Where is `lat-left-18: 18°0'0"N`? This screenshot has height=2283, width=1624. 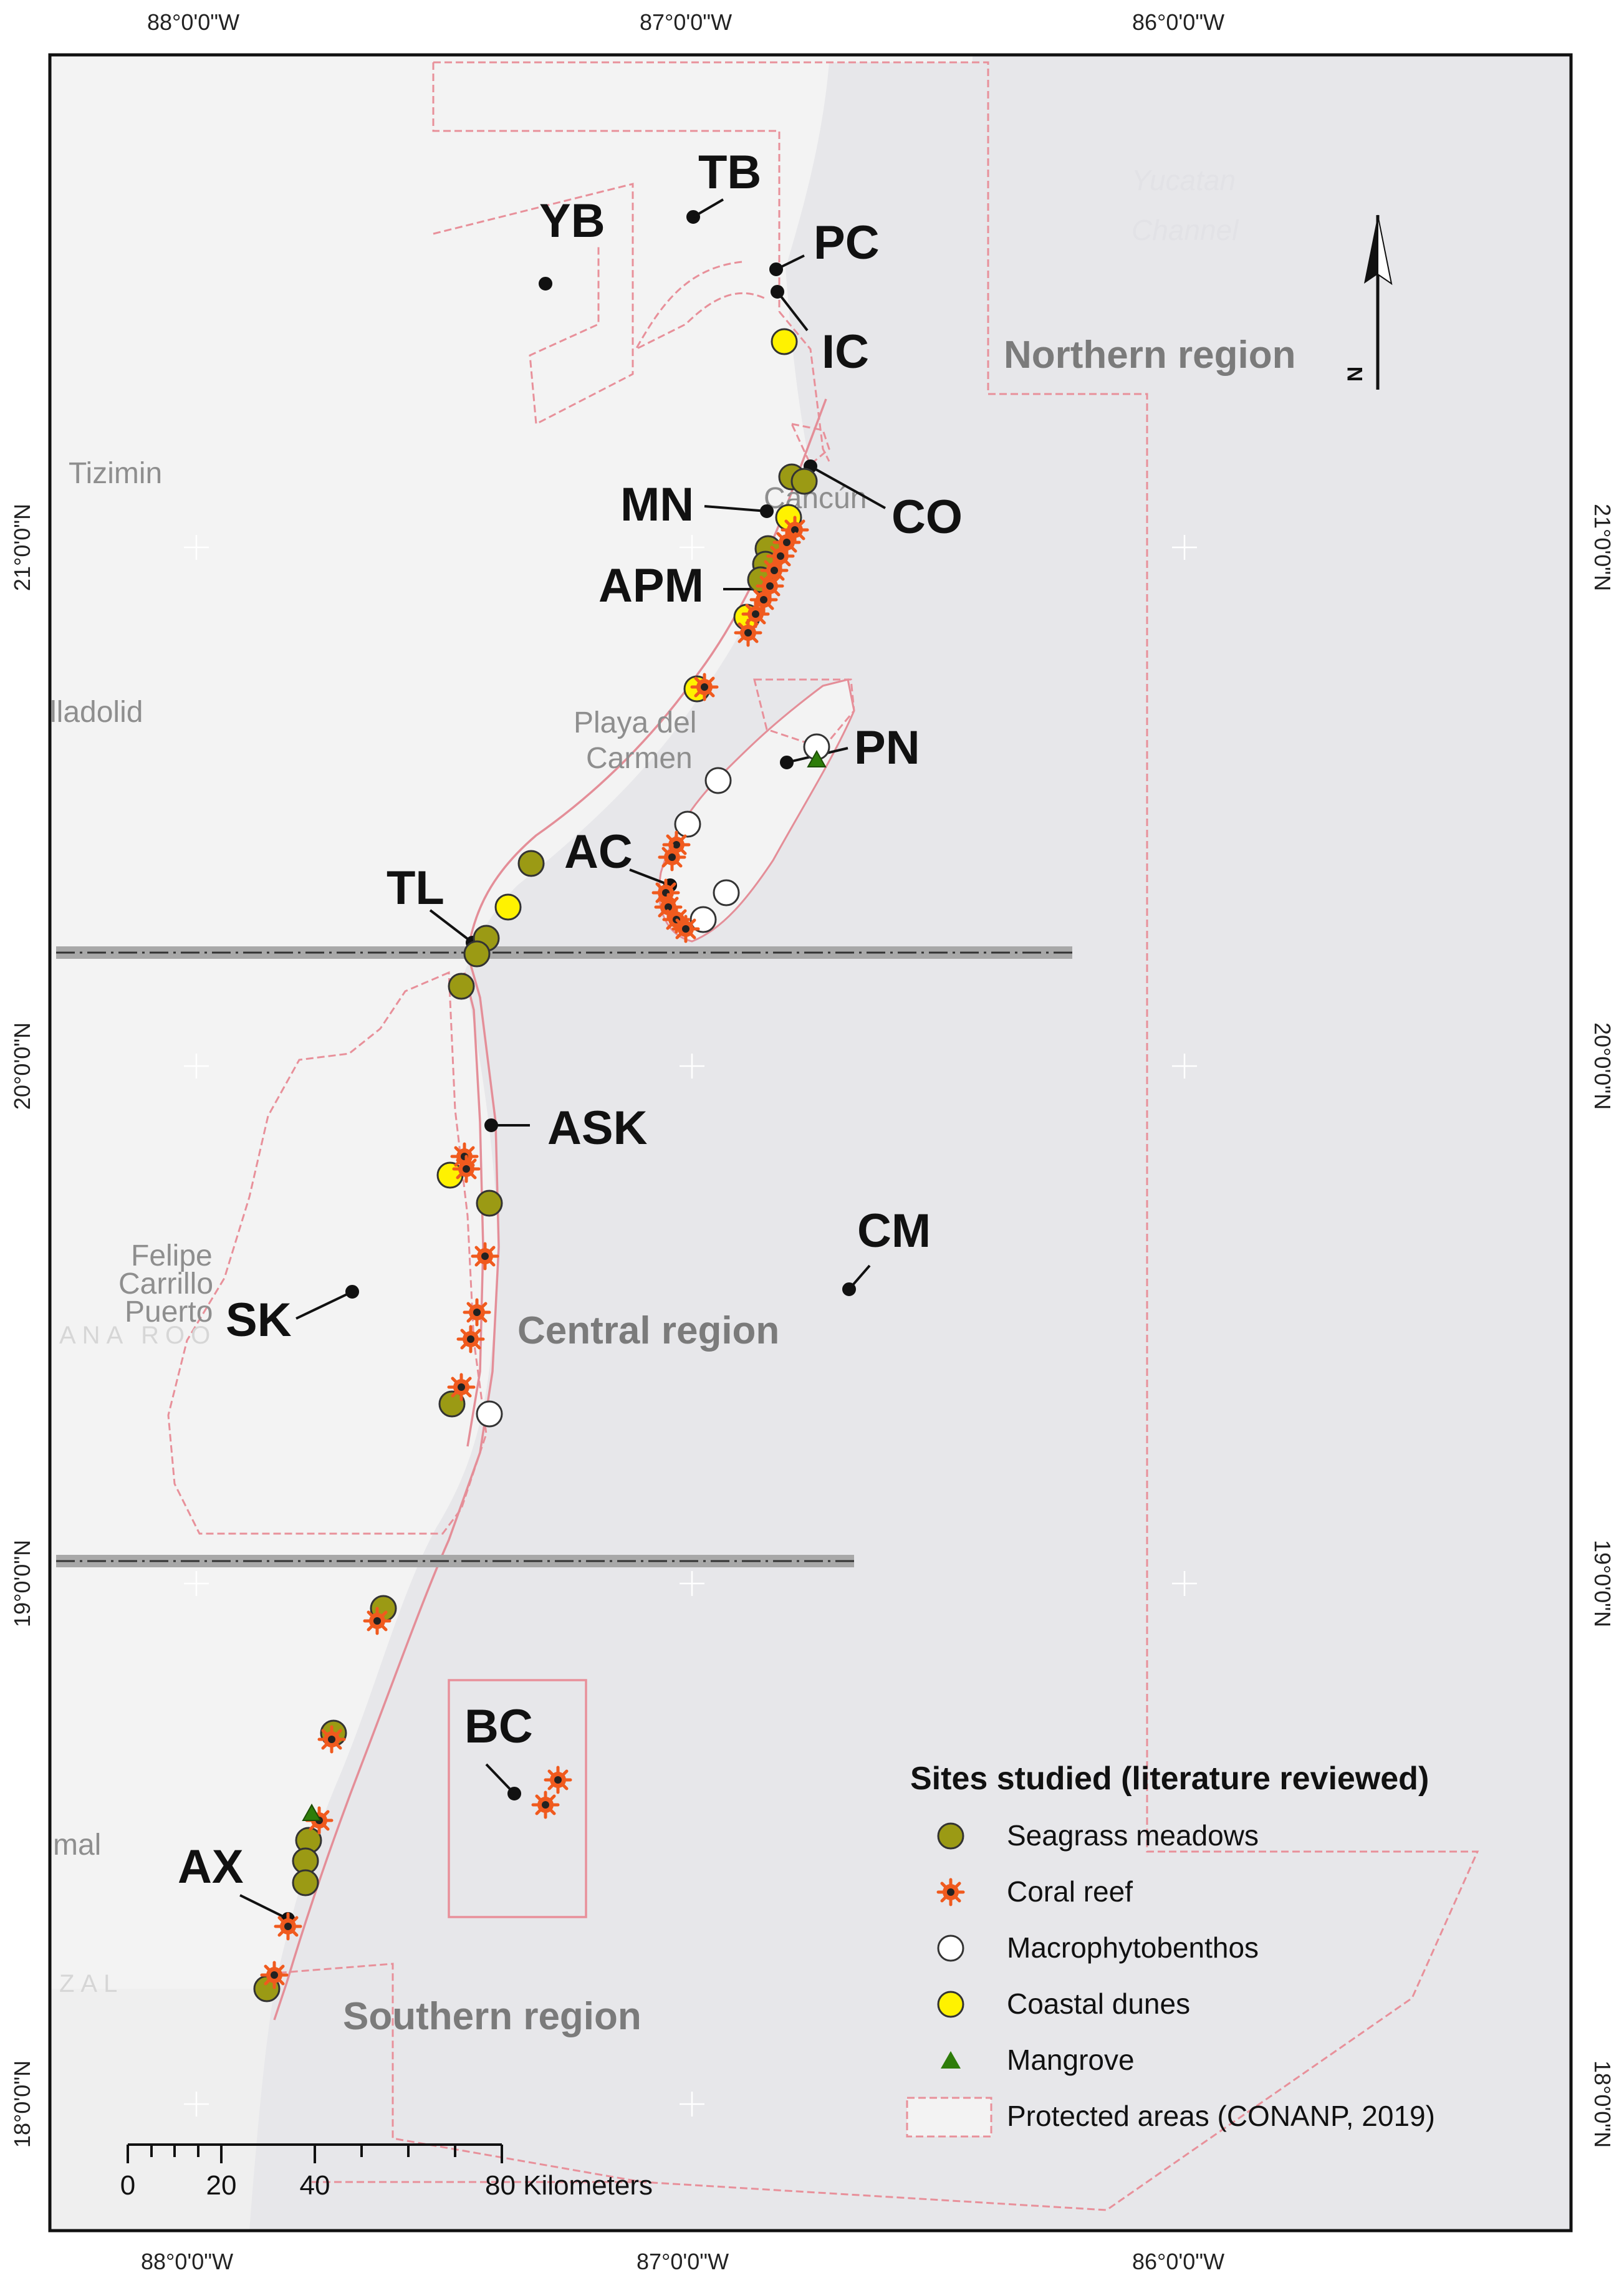
lat-left-18: 18°0'0"N is located at coordinates (22, 2104).